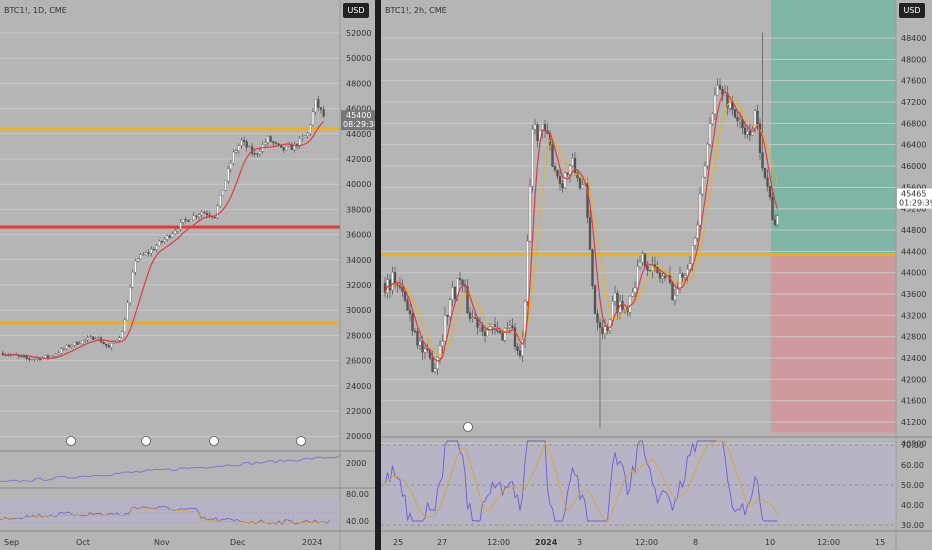  Describe the element at coordinates (913, 102) in the screenshot. I see `right-price-tick: 47200` at that location.